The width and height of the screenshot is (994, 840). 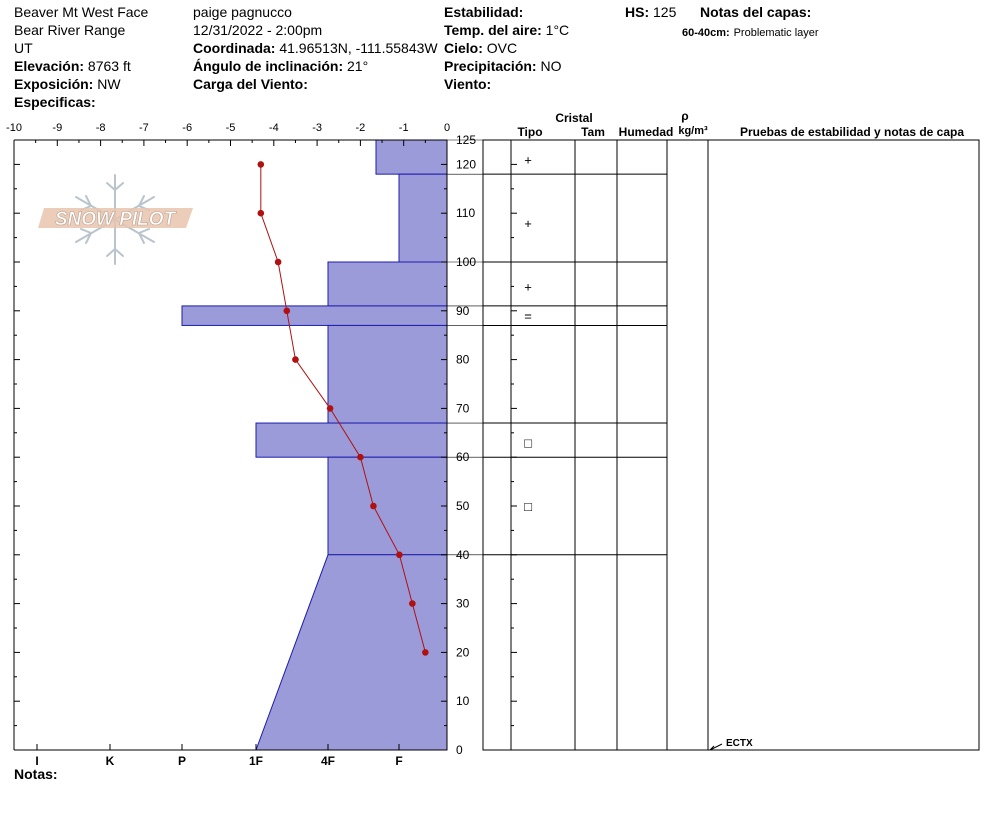 I want to click on depth-tick-label: 70, so click(x=463, y=408).